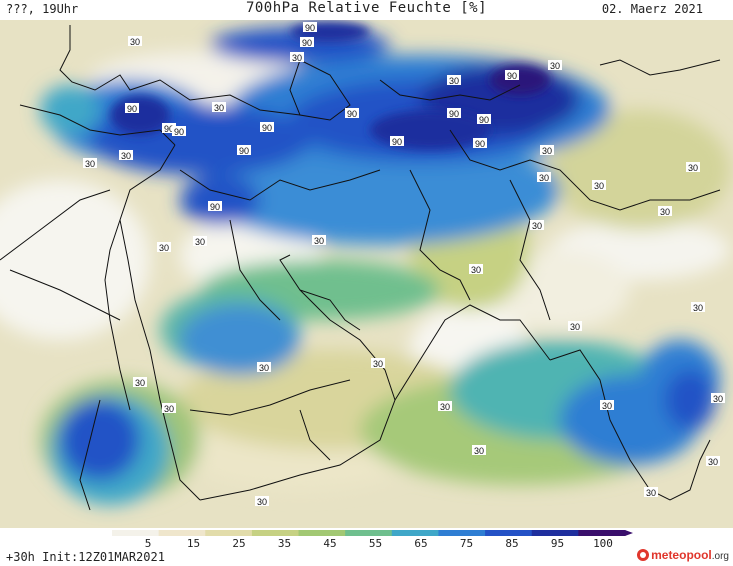  What do you see at coordinates (557, 543) in the screenshot?
I see `colorbar-tick-label: 95` at bounding box center [557, 543].